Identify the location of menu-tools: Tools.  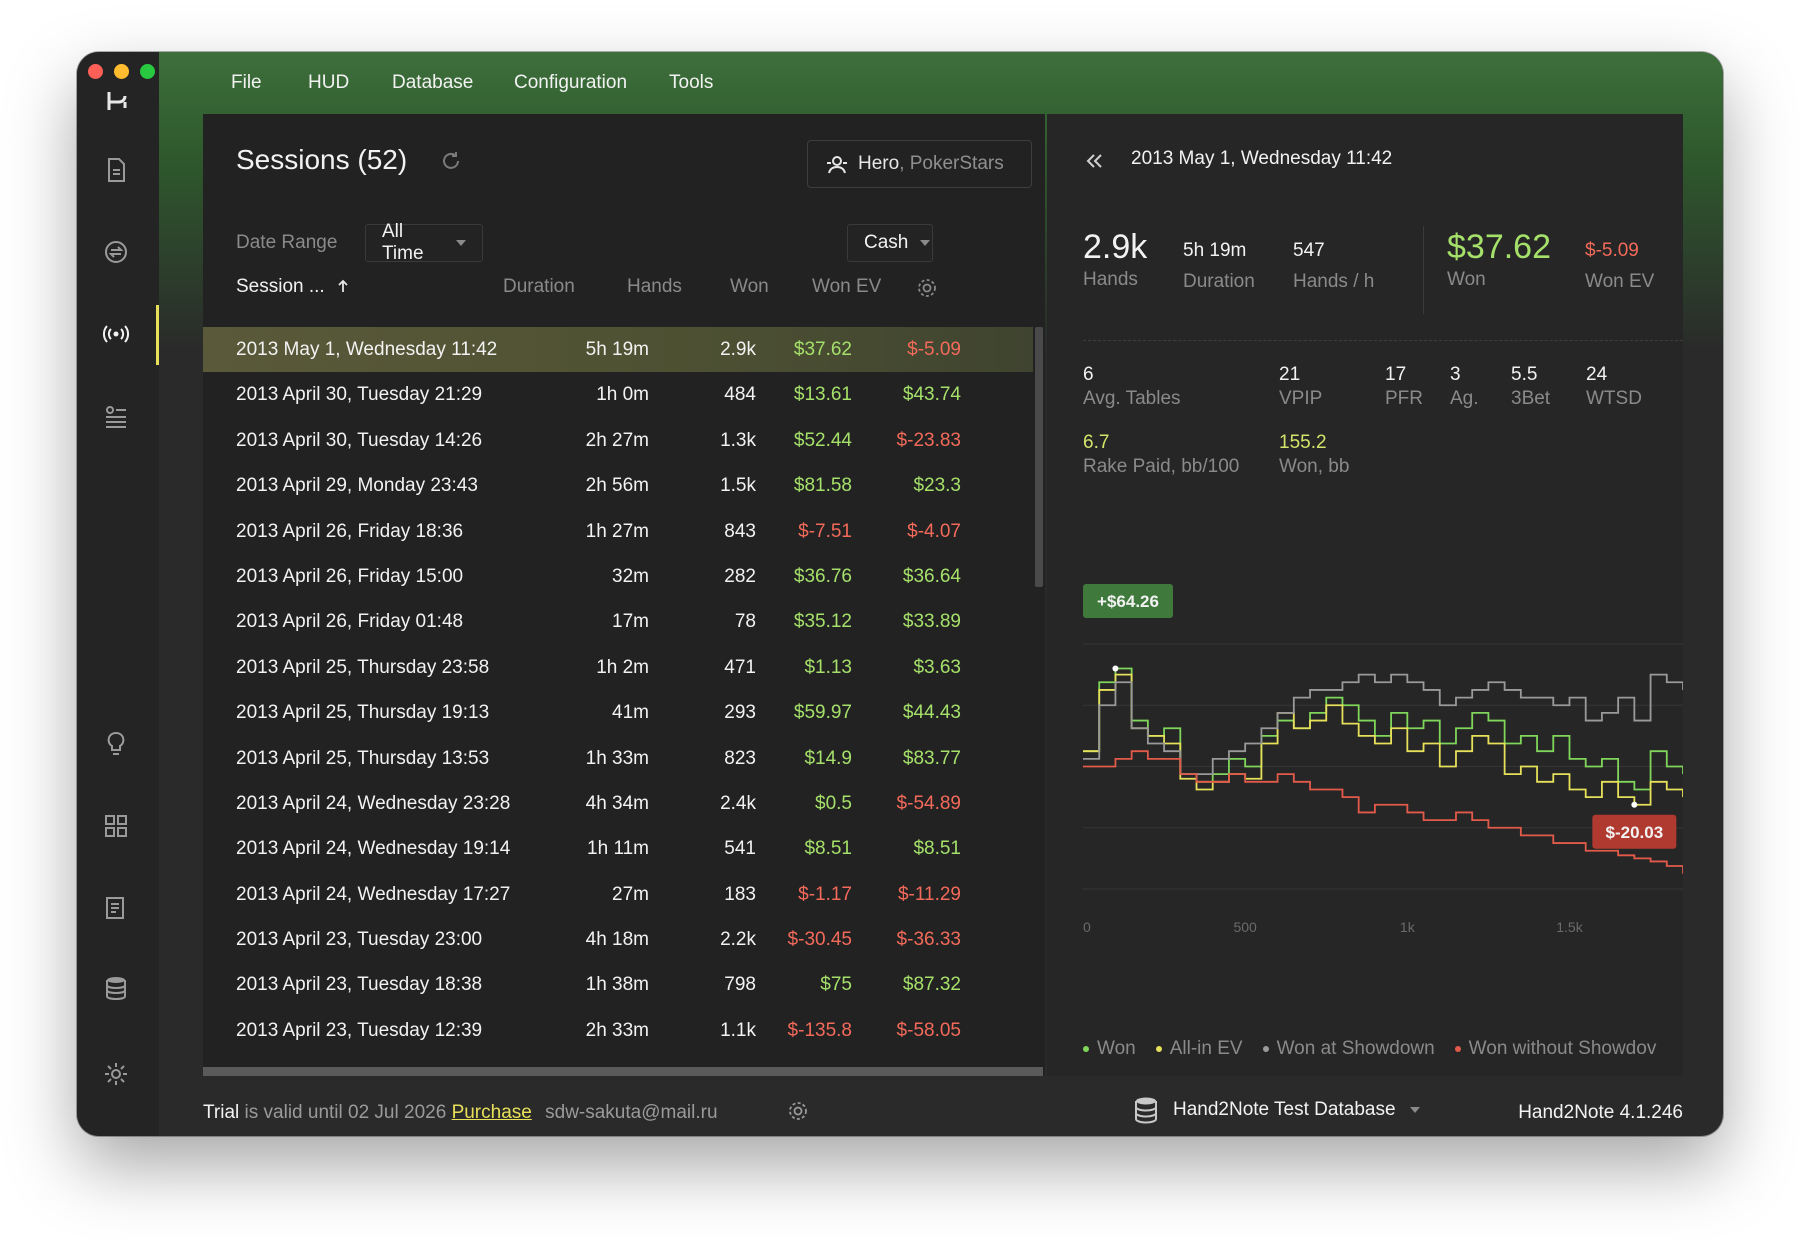
(691, 82).